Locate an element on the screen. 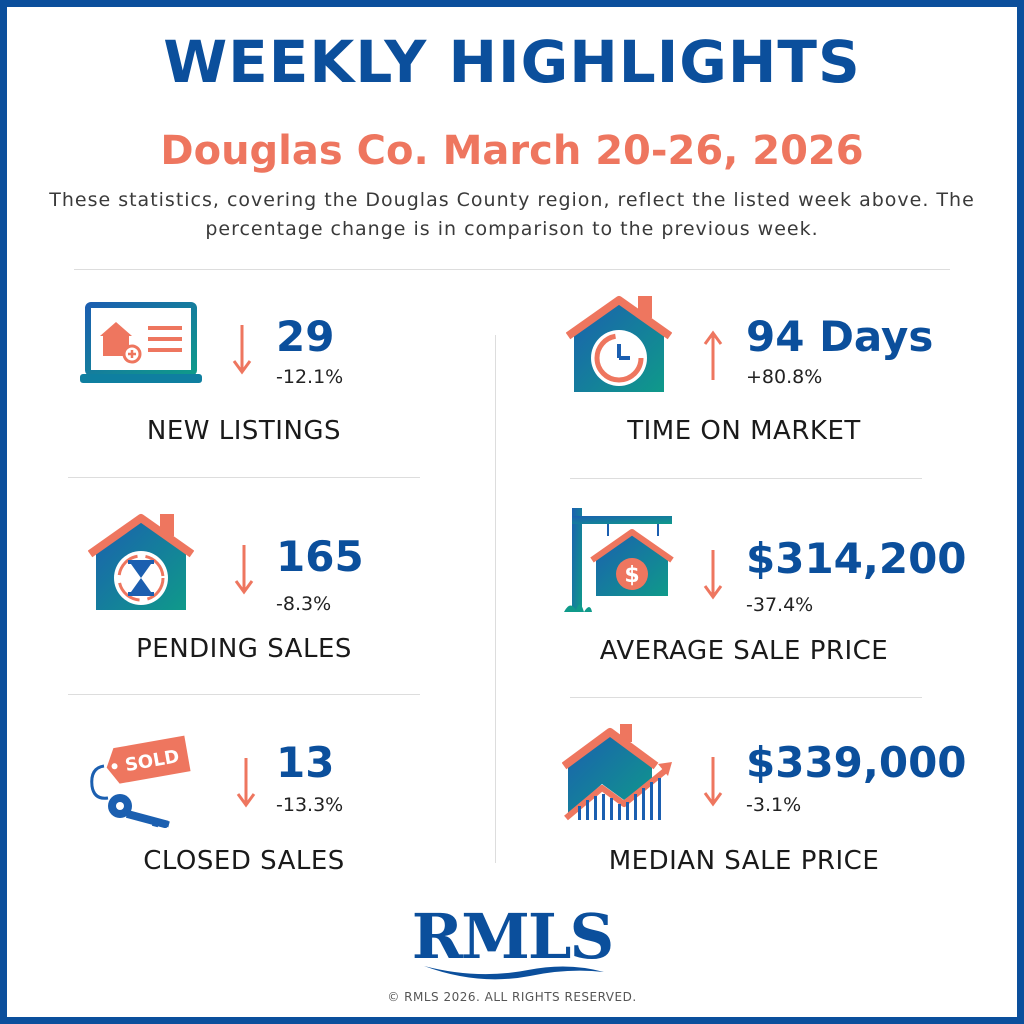 Image resolution: width=1024 pixels, height=1024 pixels. logo-swoosh-icon is located at coordinates (514, 973).